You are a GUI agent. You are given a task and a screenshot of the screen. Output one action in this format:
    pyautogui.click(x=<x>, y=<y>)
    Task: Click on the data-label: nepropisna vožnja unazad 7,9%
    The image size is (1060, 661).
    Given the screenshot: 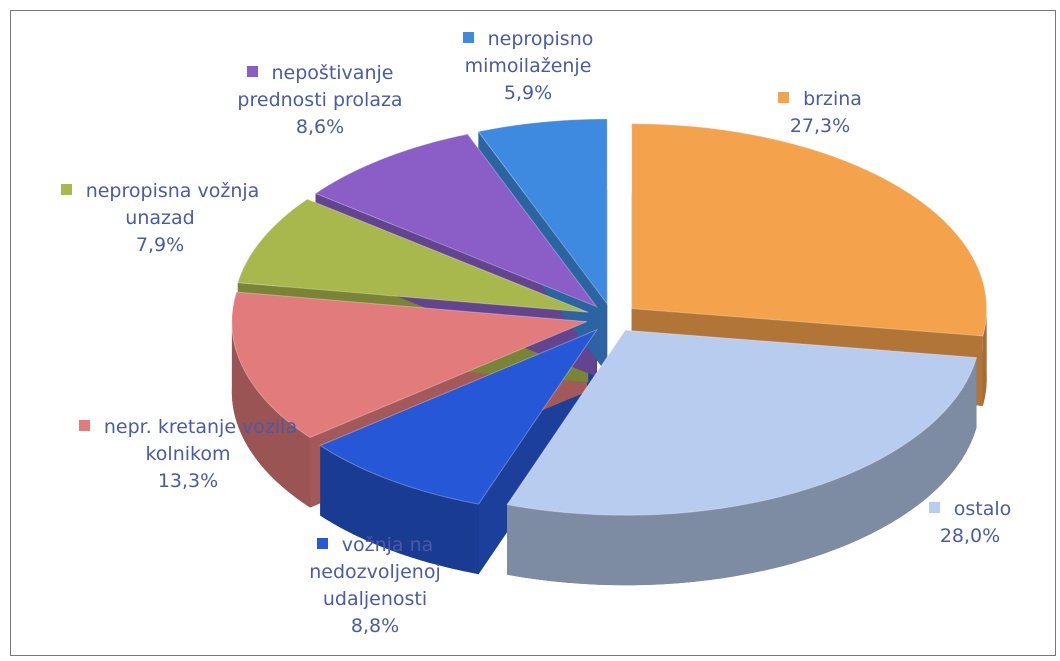 What is the action you would take?
    pyautogui.click(x=160, y=218)
    